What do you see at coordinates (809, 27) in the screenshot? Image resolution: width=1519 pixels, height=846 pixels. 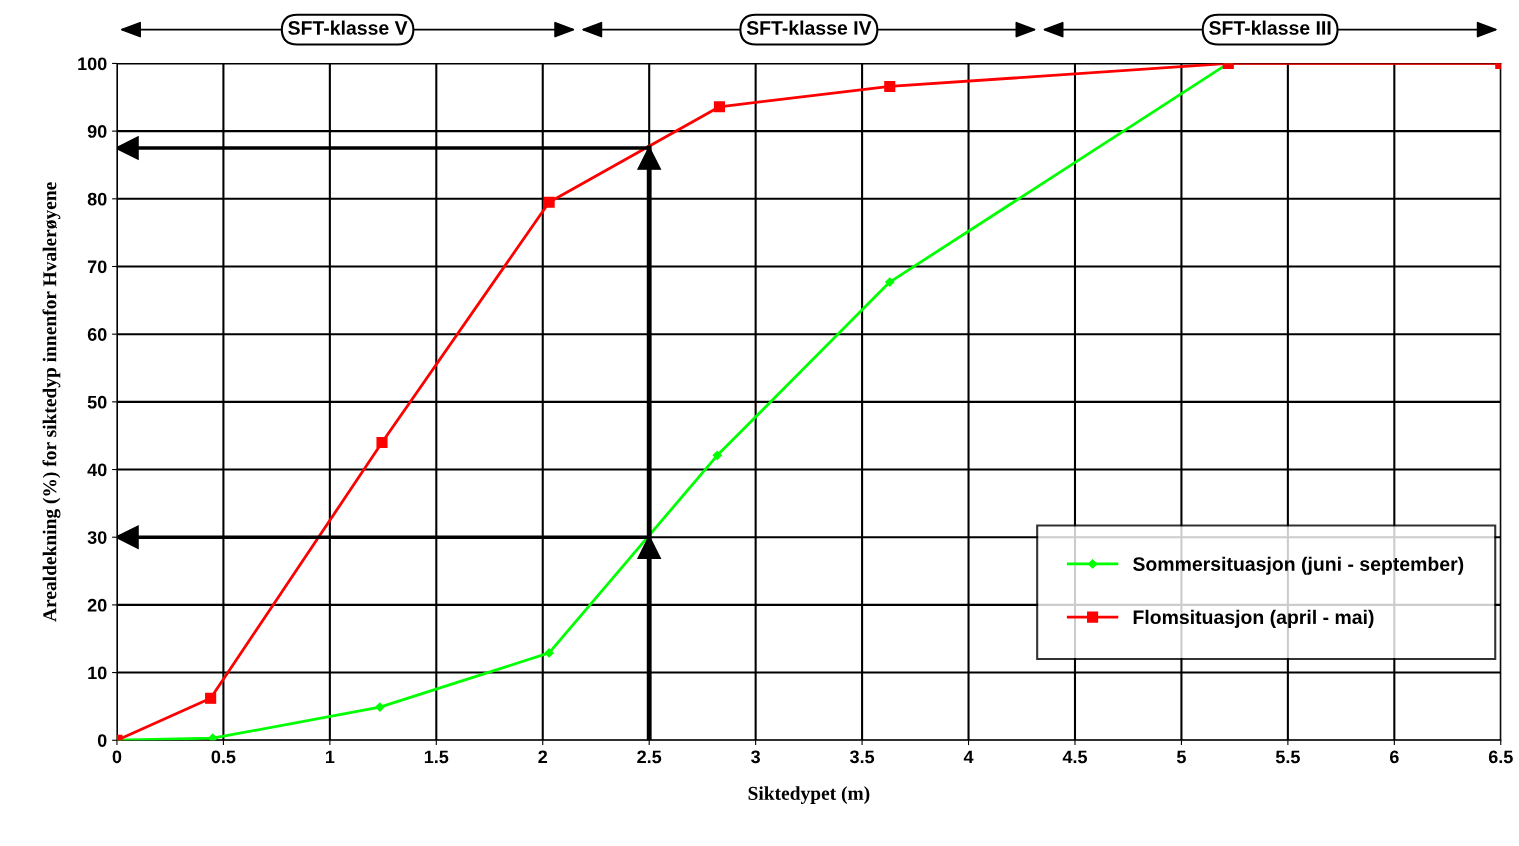 I see `text: SFT-klasse IV` at bounding box center [809, 27].